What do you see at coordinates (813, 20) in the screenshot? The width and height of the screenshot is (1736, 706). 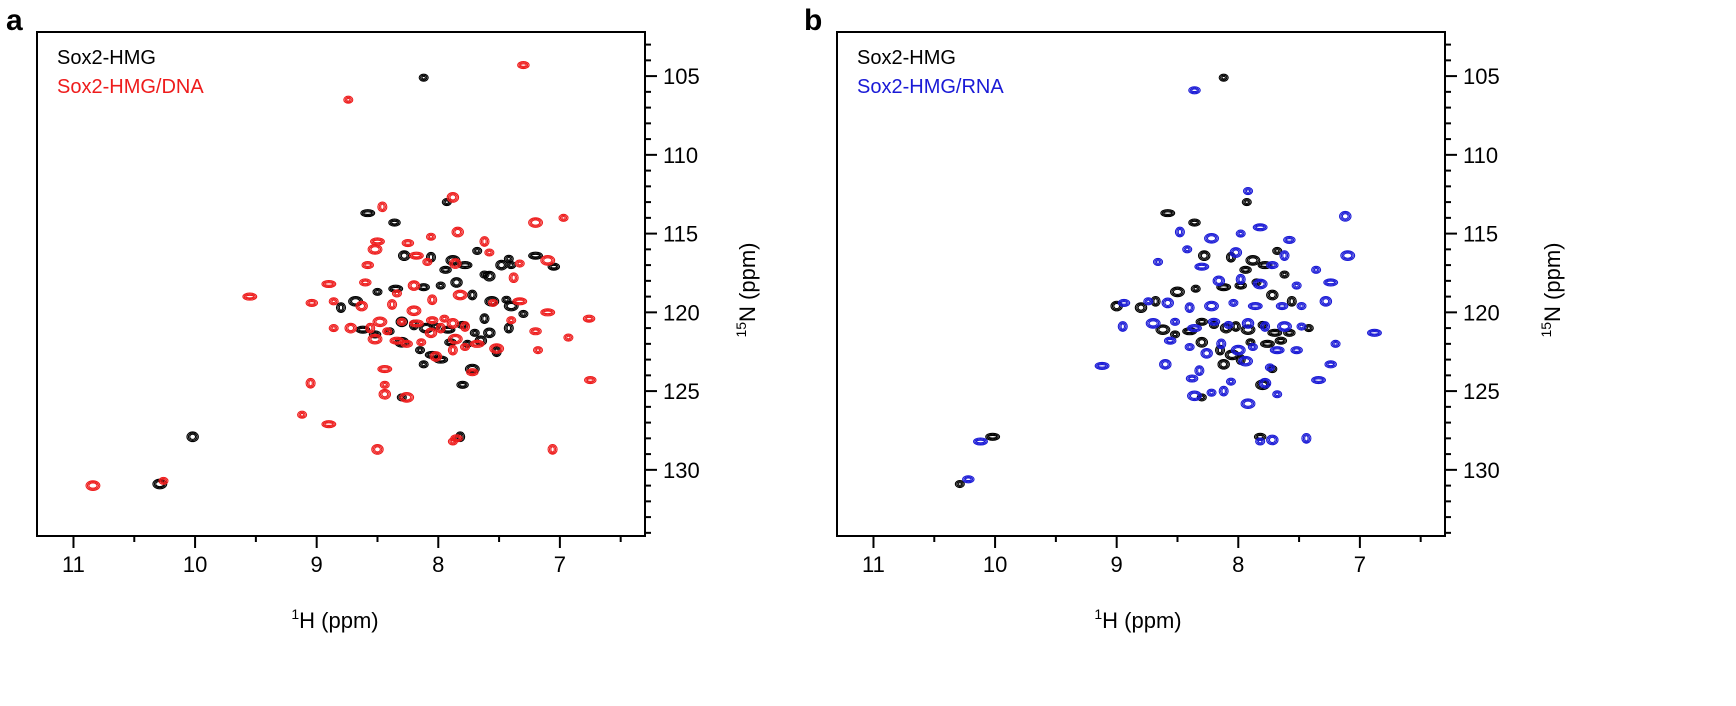 I see `panel-b-label: b` at bounding box center [813, 20].